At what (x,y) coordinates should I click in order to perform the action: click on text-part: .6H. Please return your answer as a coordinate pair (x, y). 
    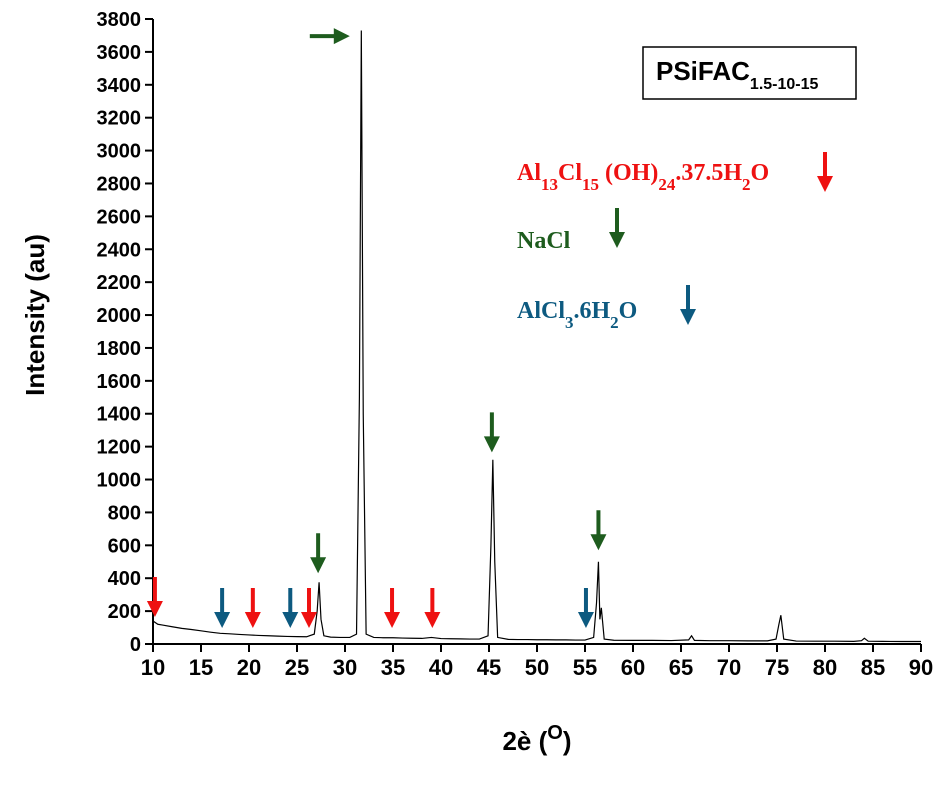
    Looking at the image, I should click on (592, 311).